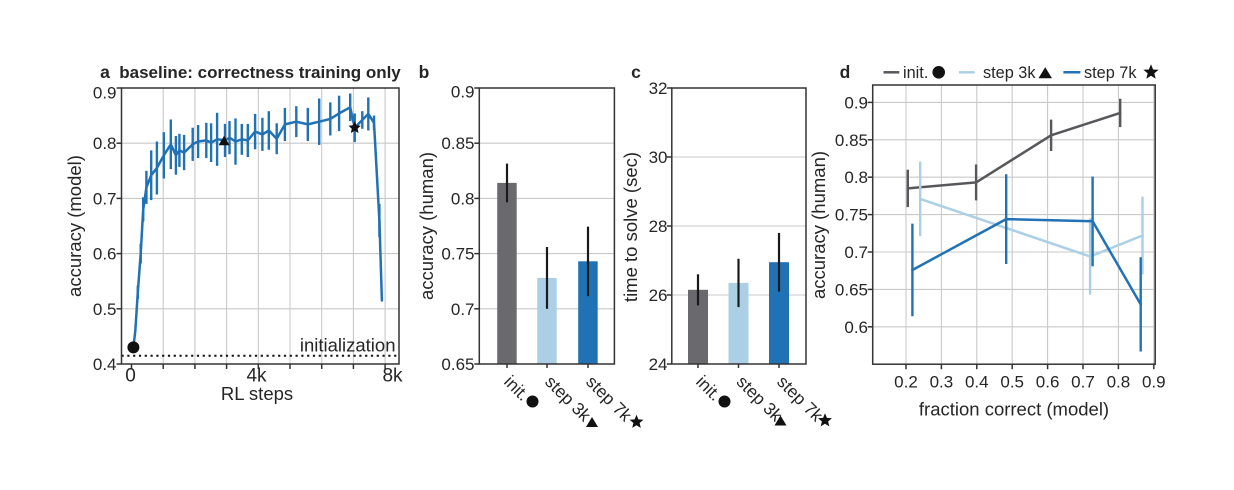 The image size is (1234, 490). What do you see at coordinates (658, 226) in the screenshot?
I see `svg-text: 28` at bounding box center [658, 226].